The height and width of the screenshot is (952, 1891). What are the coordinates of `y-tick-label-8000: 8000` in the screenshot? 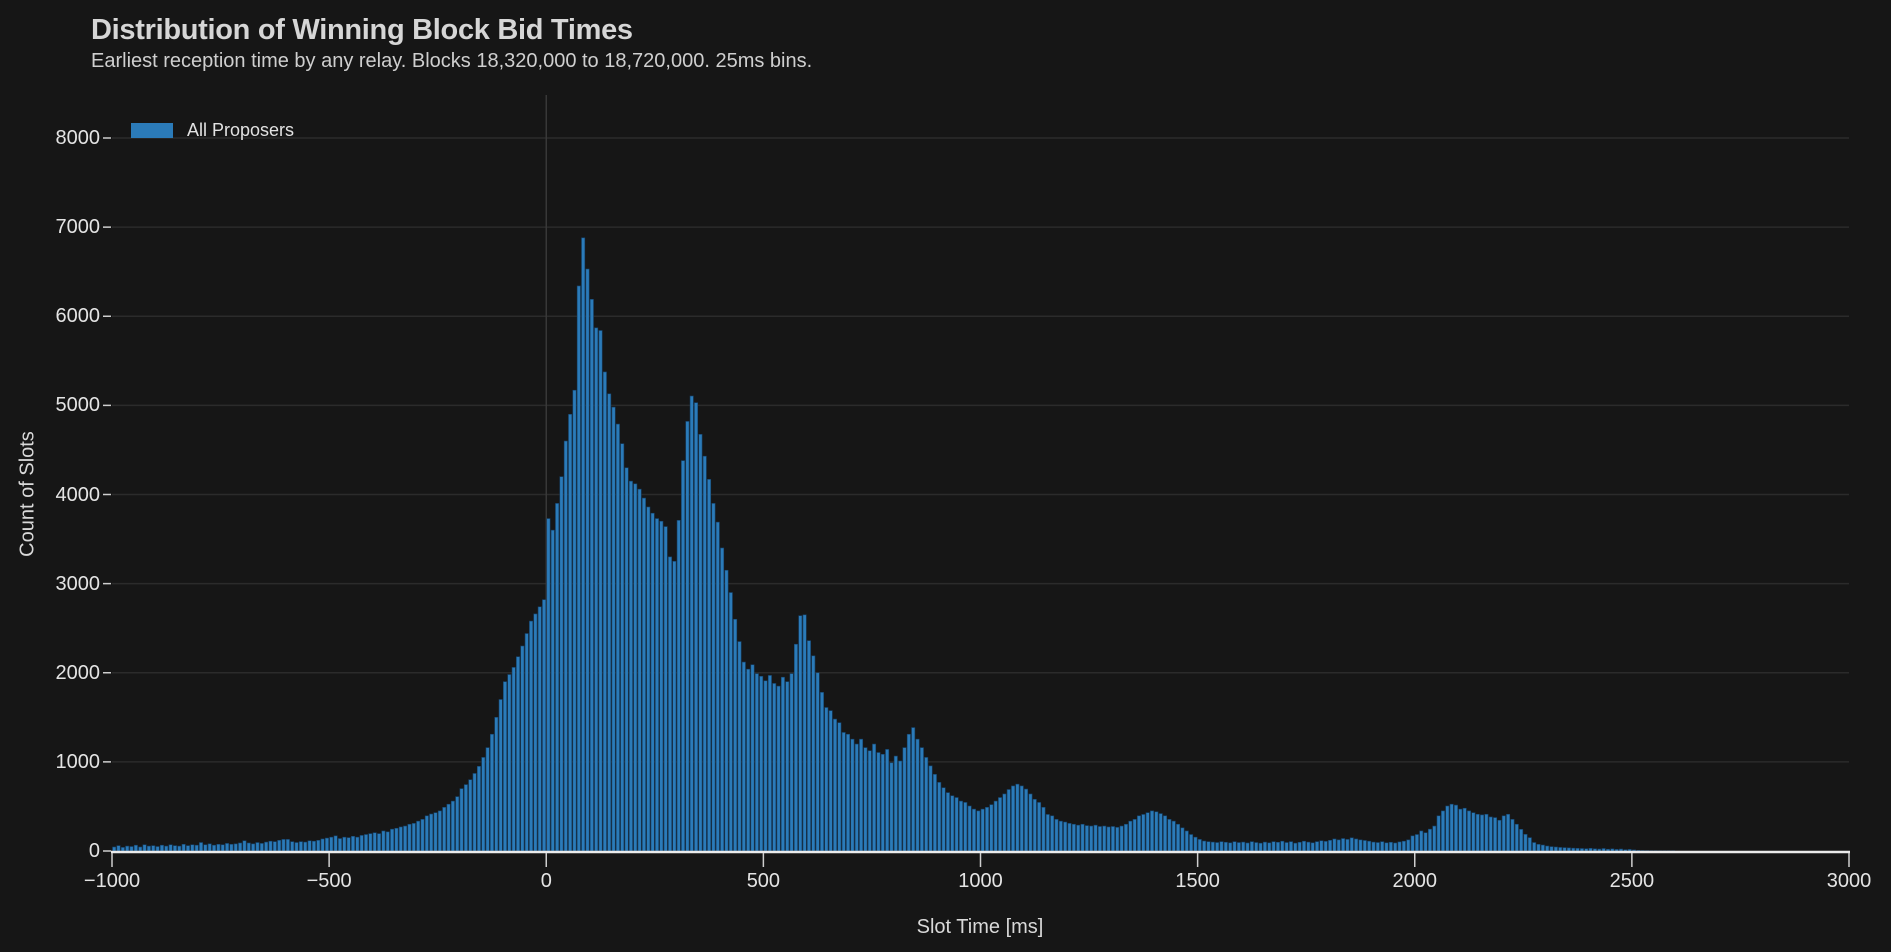 It's located at (78, 138).